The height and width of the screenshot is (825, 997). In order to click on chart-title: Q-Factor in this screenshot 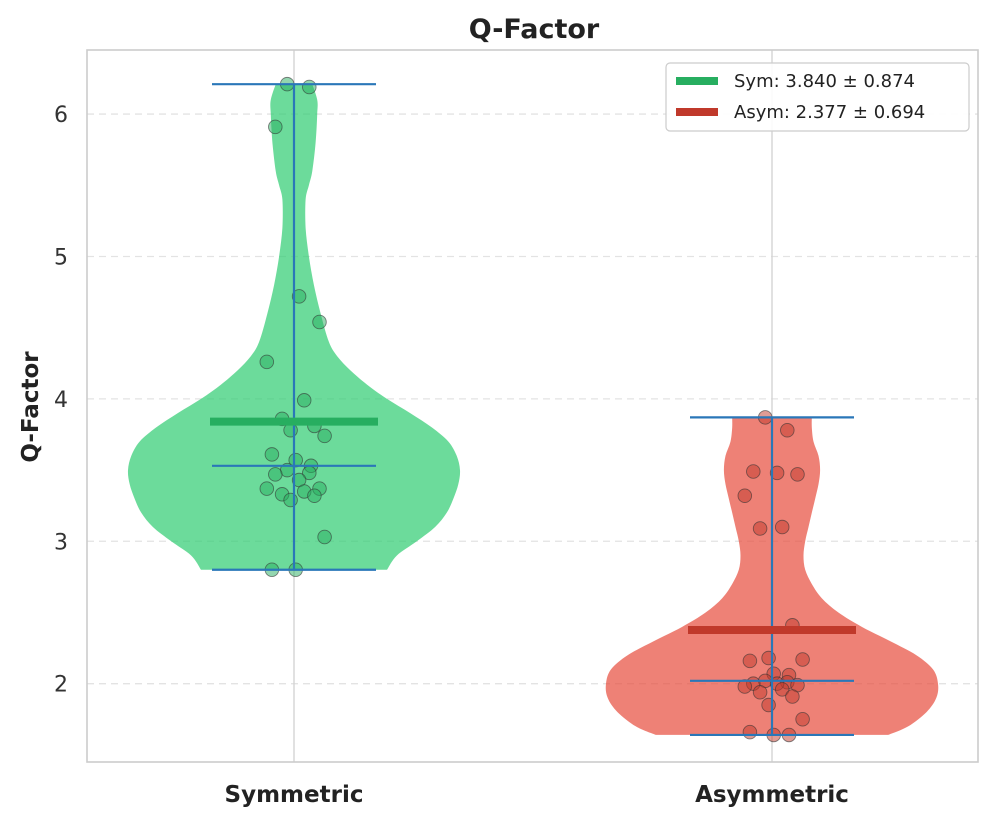, I will do `click(534, 29)`.